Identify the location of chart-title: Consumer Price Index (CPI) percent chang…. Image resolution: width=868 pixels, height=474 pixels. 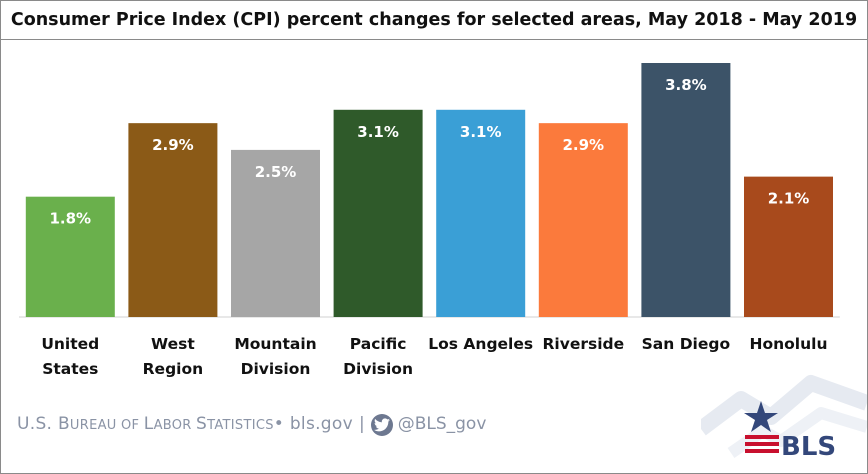
(434, 20).